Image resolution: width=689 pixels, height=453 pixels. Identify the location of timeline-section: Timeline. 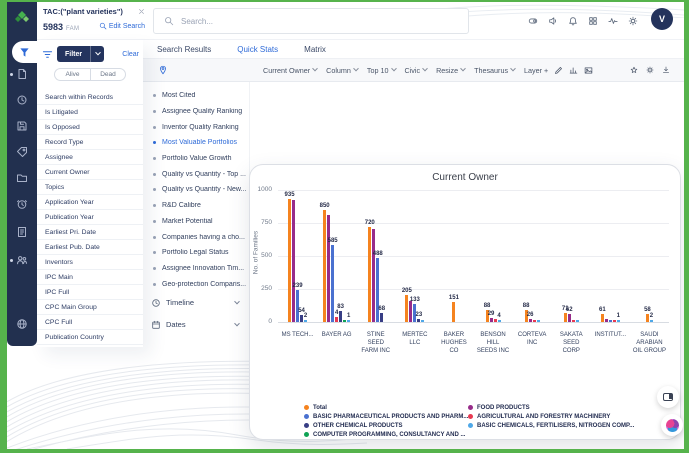
(196, 303).